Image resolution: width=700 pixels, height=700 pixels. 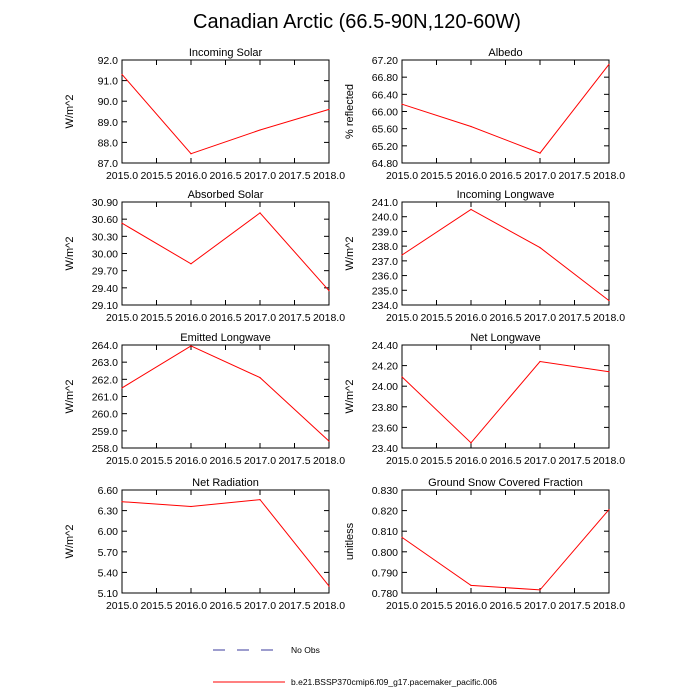 What do you see at coordinates (385, 277) in the screenshot?
I see `y-tick-label: 236.0` at bounding box center [385, 277].